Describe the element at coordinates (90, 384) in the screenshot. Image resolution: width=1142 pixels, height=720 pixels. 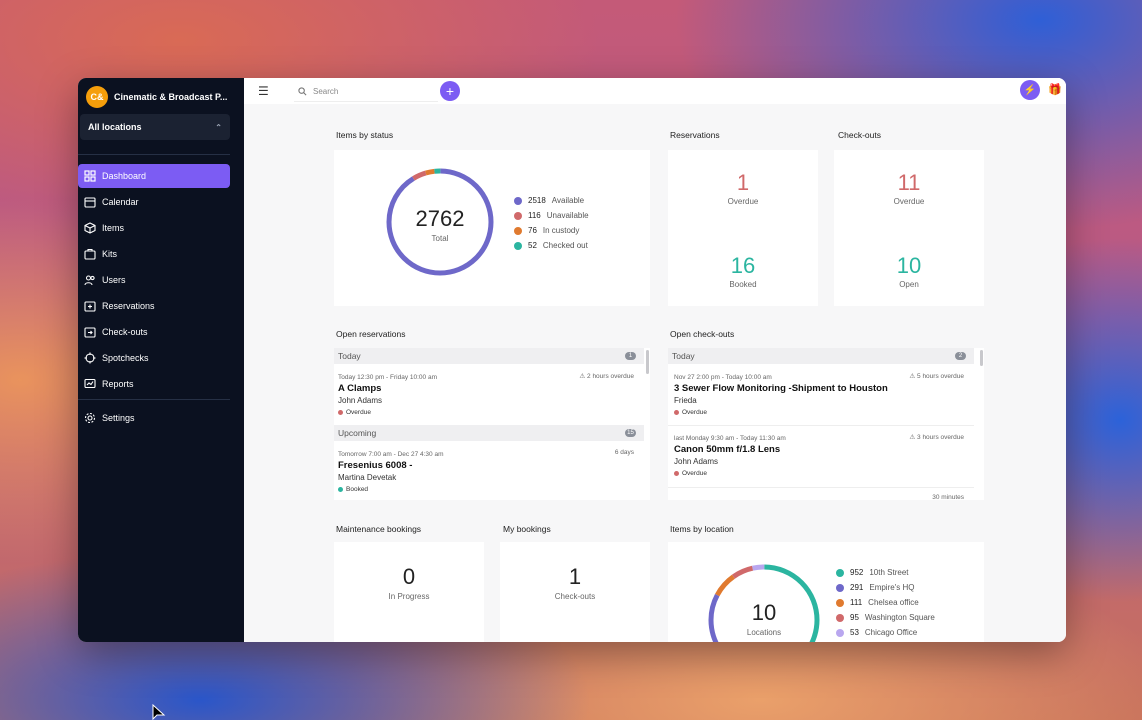
I see `report-icon` at that location.